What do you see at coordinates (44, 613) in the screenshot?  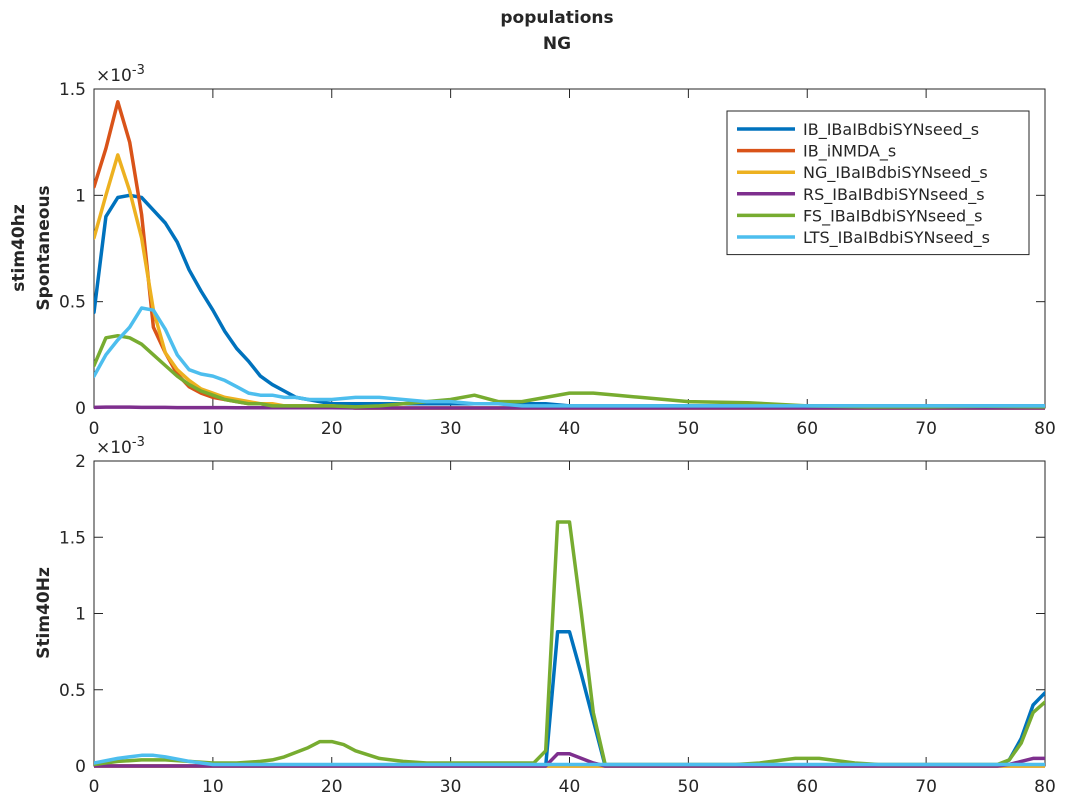 I see `y-axis-label-line2: Stim40Hz` at bounding box center [44, 613].